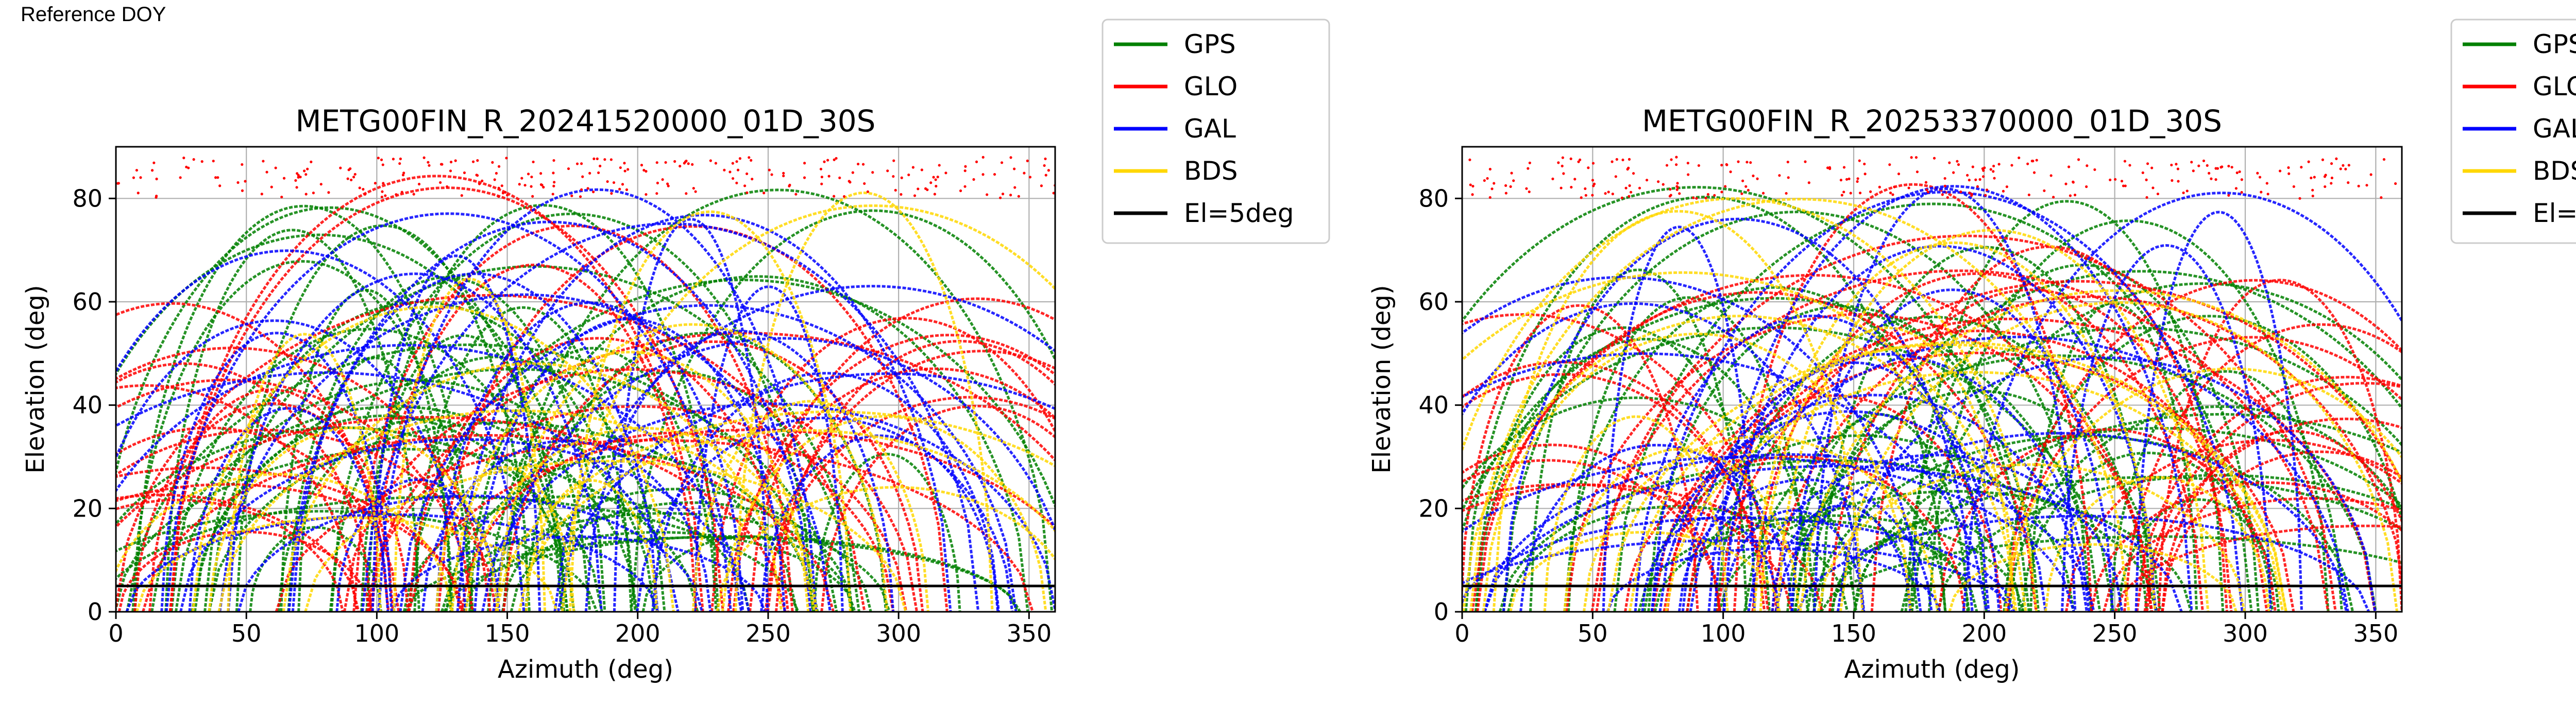 The height and width of the screenshot is (722, 2576). Describe the element at coordinates (87, 405) in the screenshot. I see `y-tick-label: 40` at that location.